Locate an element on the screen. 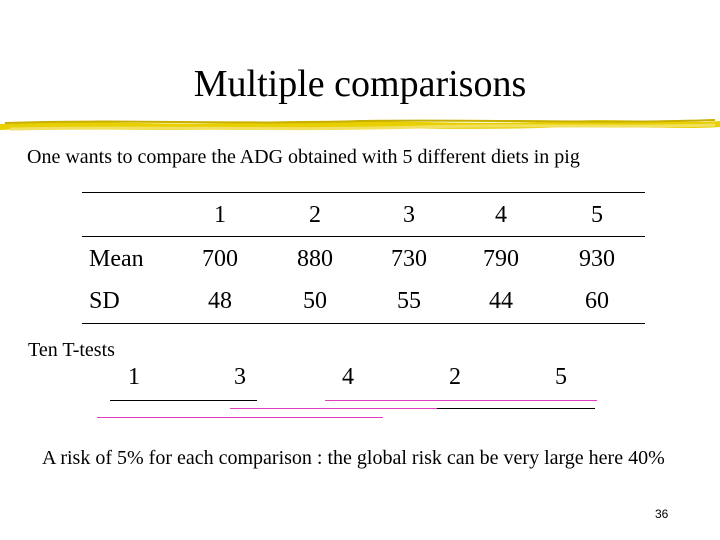 Image resolution: width=720 pixels, height=540 pixels. diet-header-4: 4 is located at coordinates (501, 215).